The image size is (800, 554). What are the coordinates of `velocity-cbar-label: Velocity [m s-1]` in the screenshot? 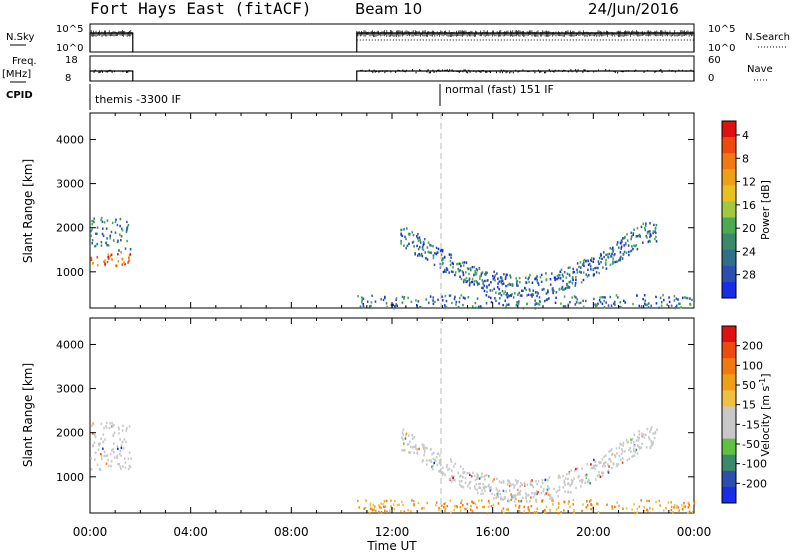 It's located at (765, 414).